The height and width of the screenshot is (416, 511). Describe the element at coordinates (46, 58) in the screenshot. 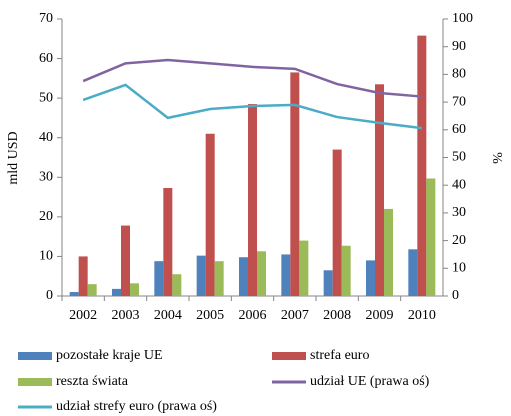

I see `y-tick-label: 60` at that location.